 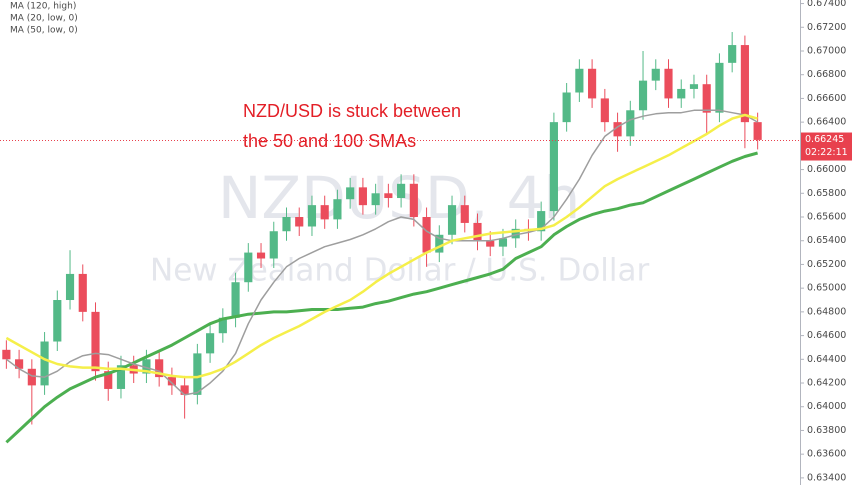 I want to click on legend-entry: MA (50, low, 0), so click(x=44, y=31).